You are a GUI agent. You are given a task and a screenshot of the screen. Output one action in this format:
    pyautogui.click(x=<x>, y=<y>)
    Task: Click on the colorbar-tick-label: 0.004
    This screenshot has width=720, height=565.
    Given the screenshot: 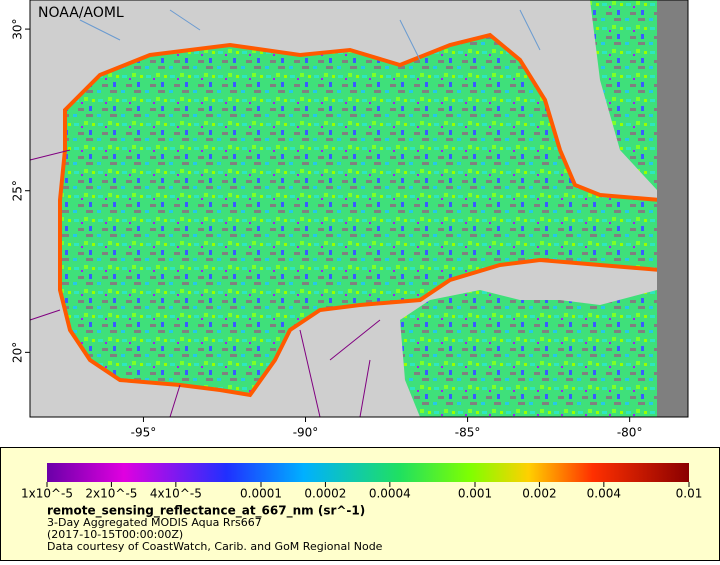 What is the action you would take?
    pyautogui.click(x=604, y=494)
    